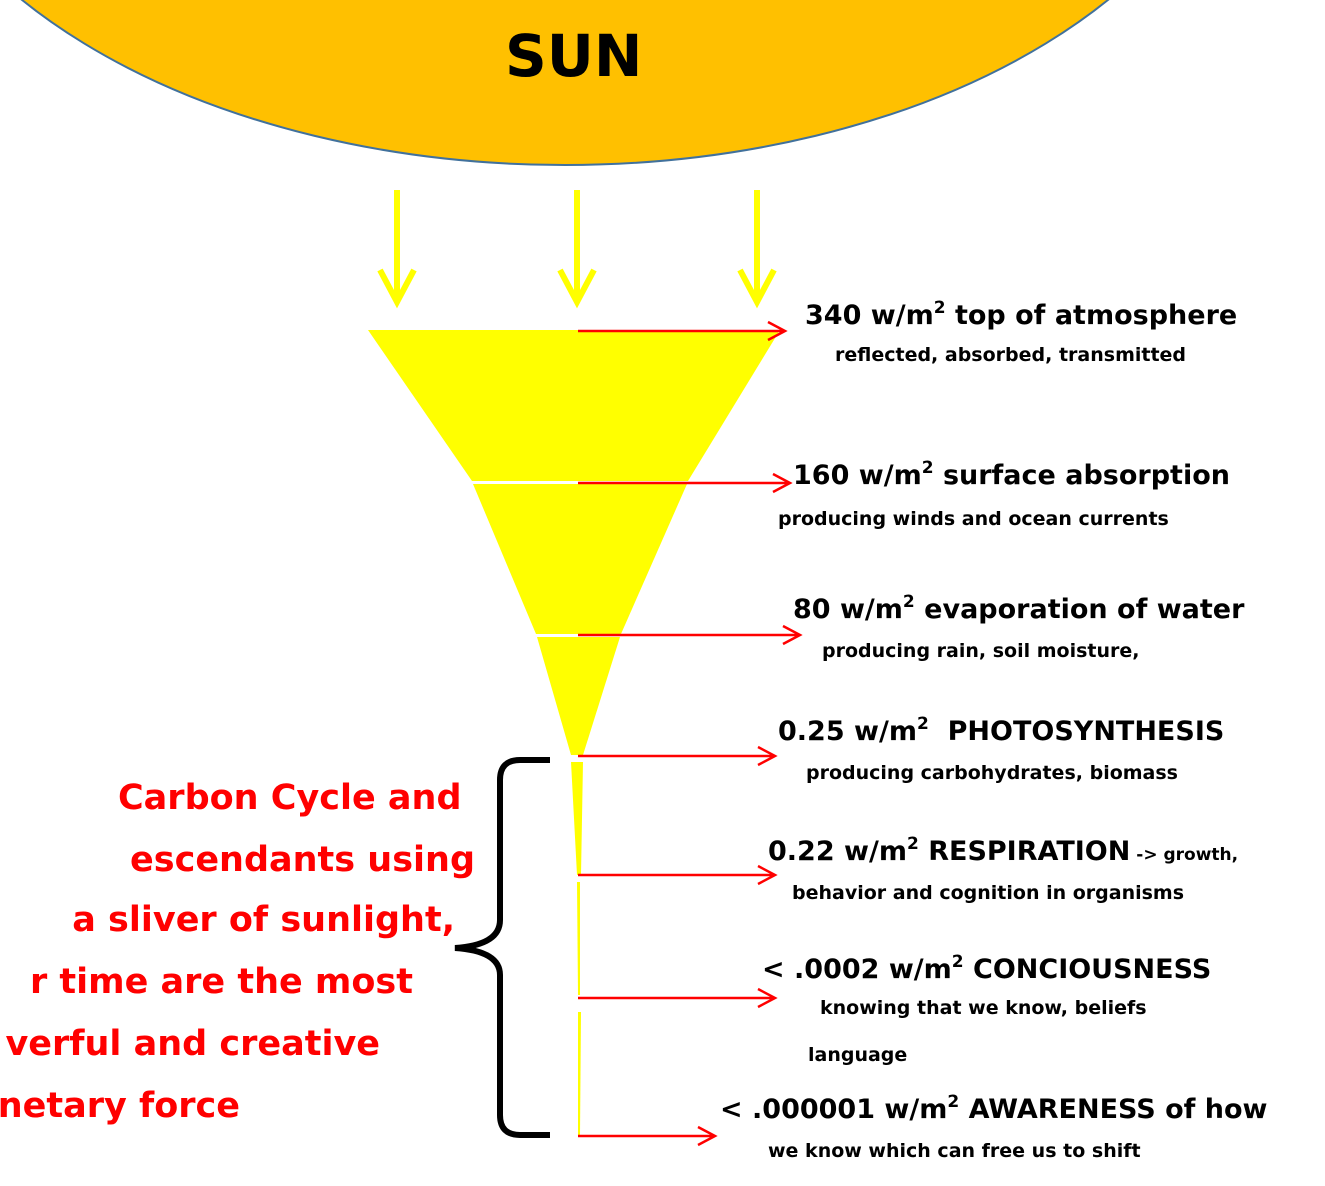  Describe the element at coordinates (263, 920) in the screenshot. I see `side-text-line: a sliver of sunlight,` at that location.